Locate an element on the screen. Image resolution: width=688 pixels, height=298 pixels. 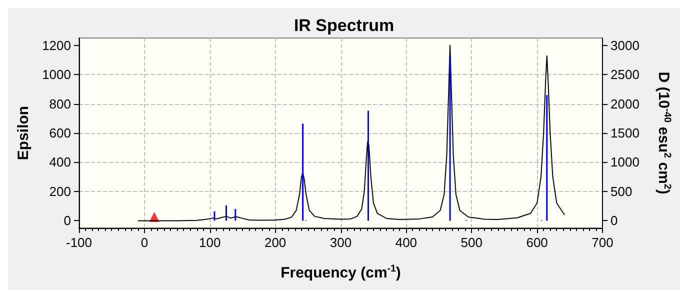
y2-tick-label: 1000 is located at coordinates (625, 162).